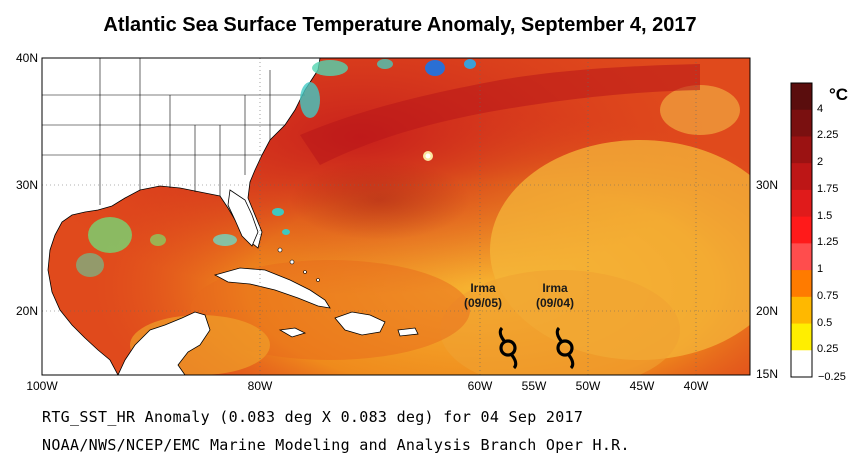 The width and height of the screenshot is (866, 466). I want to click on lon-label-45w: 45W, so click(642, 386).